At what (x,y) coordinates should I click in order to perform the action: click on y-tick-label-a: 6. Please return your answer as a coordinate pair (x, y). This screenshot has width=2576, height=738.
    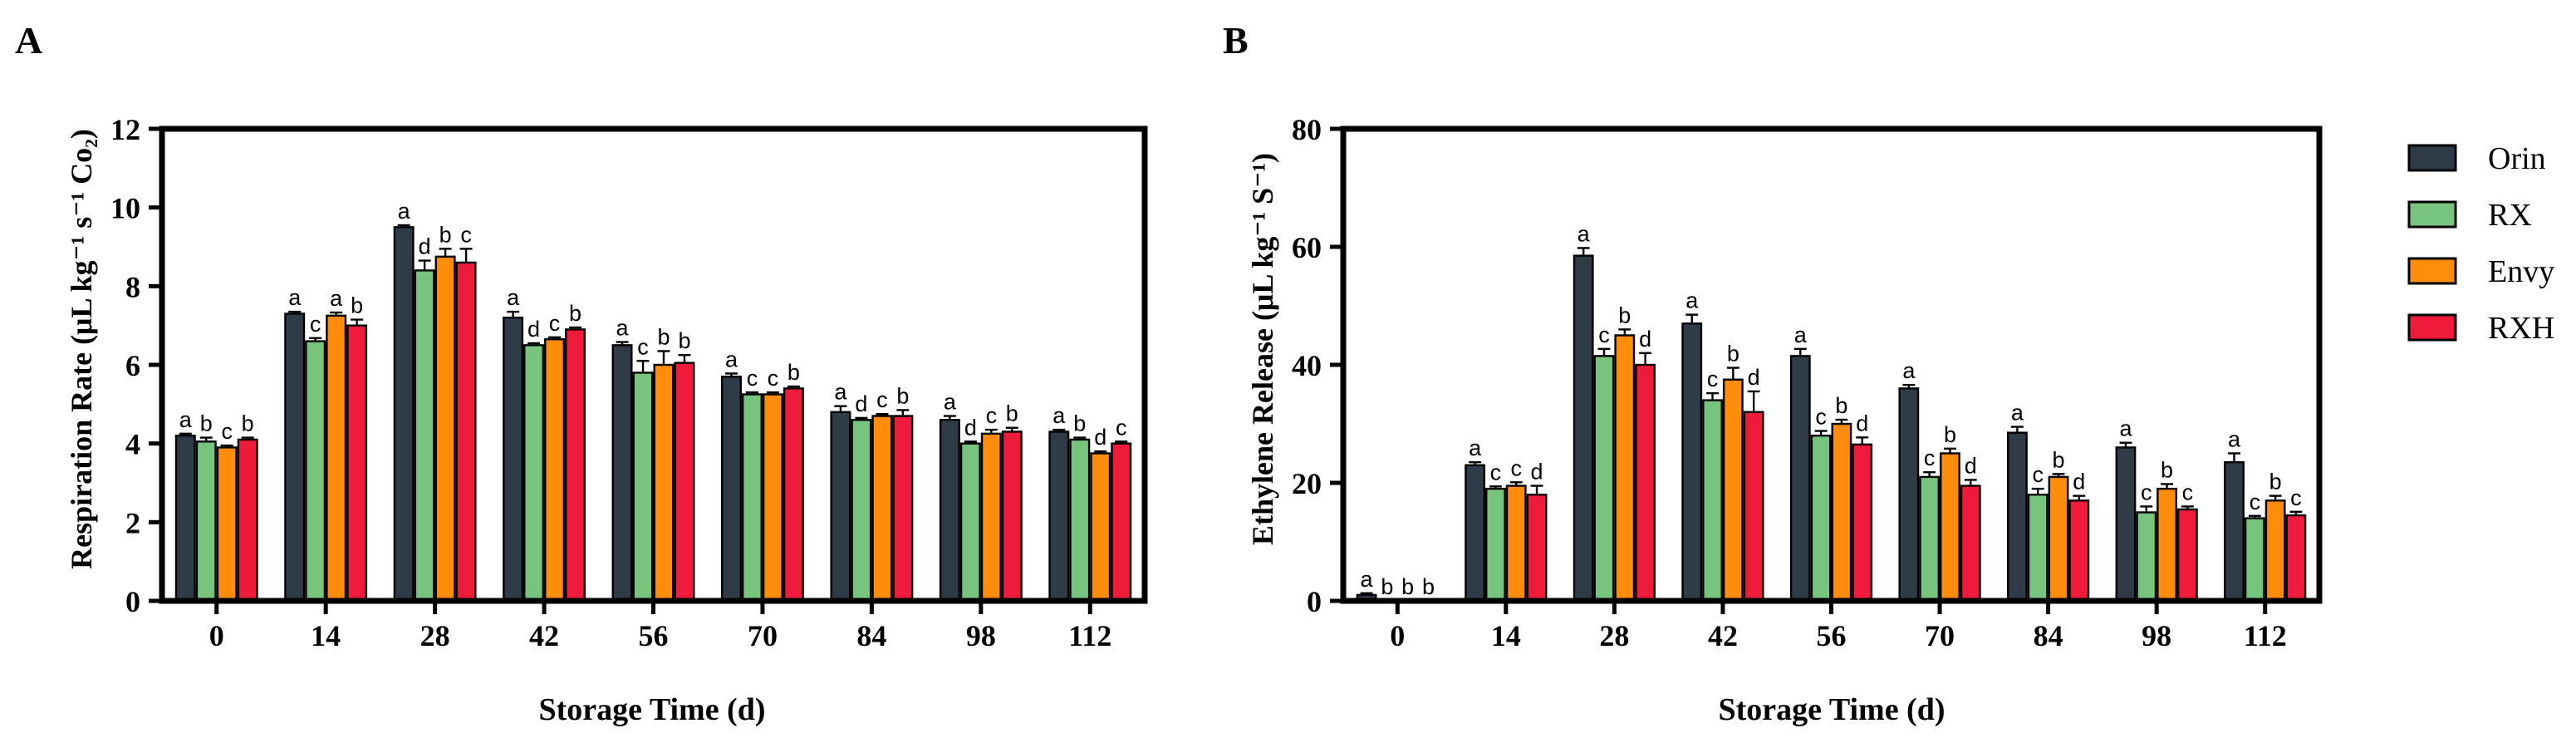
    Looking at the image, I should click on (132, 365).